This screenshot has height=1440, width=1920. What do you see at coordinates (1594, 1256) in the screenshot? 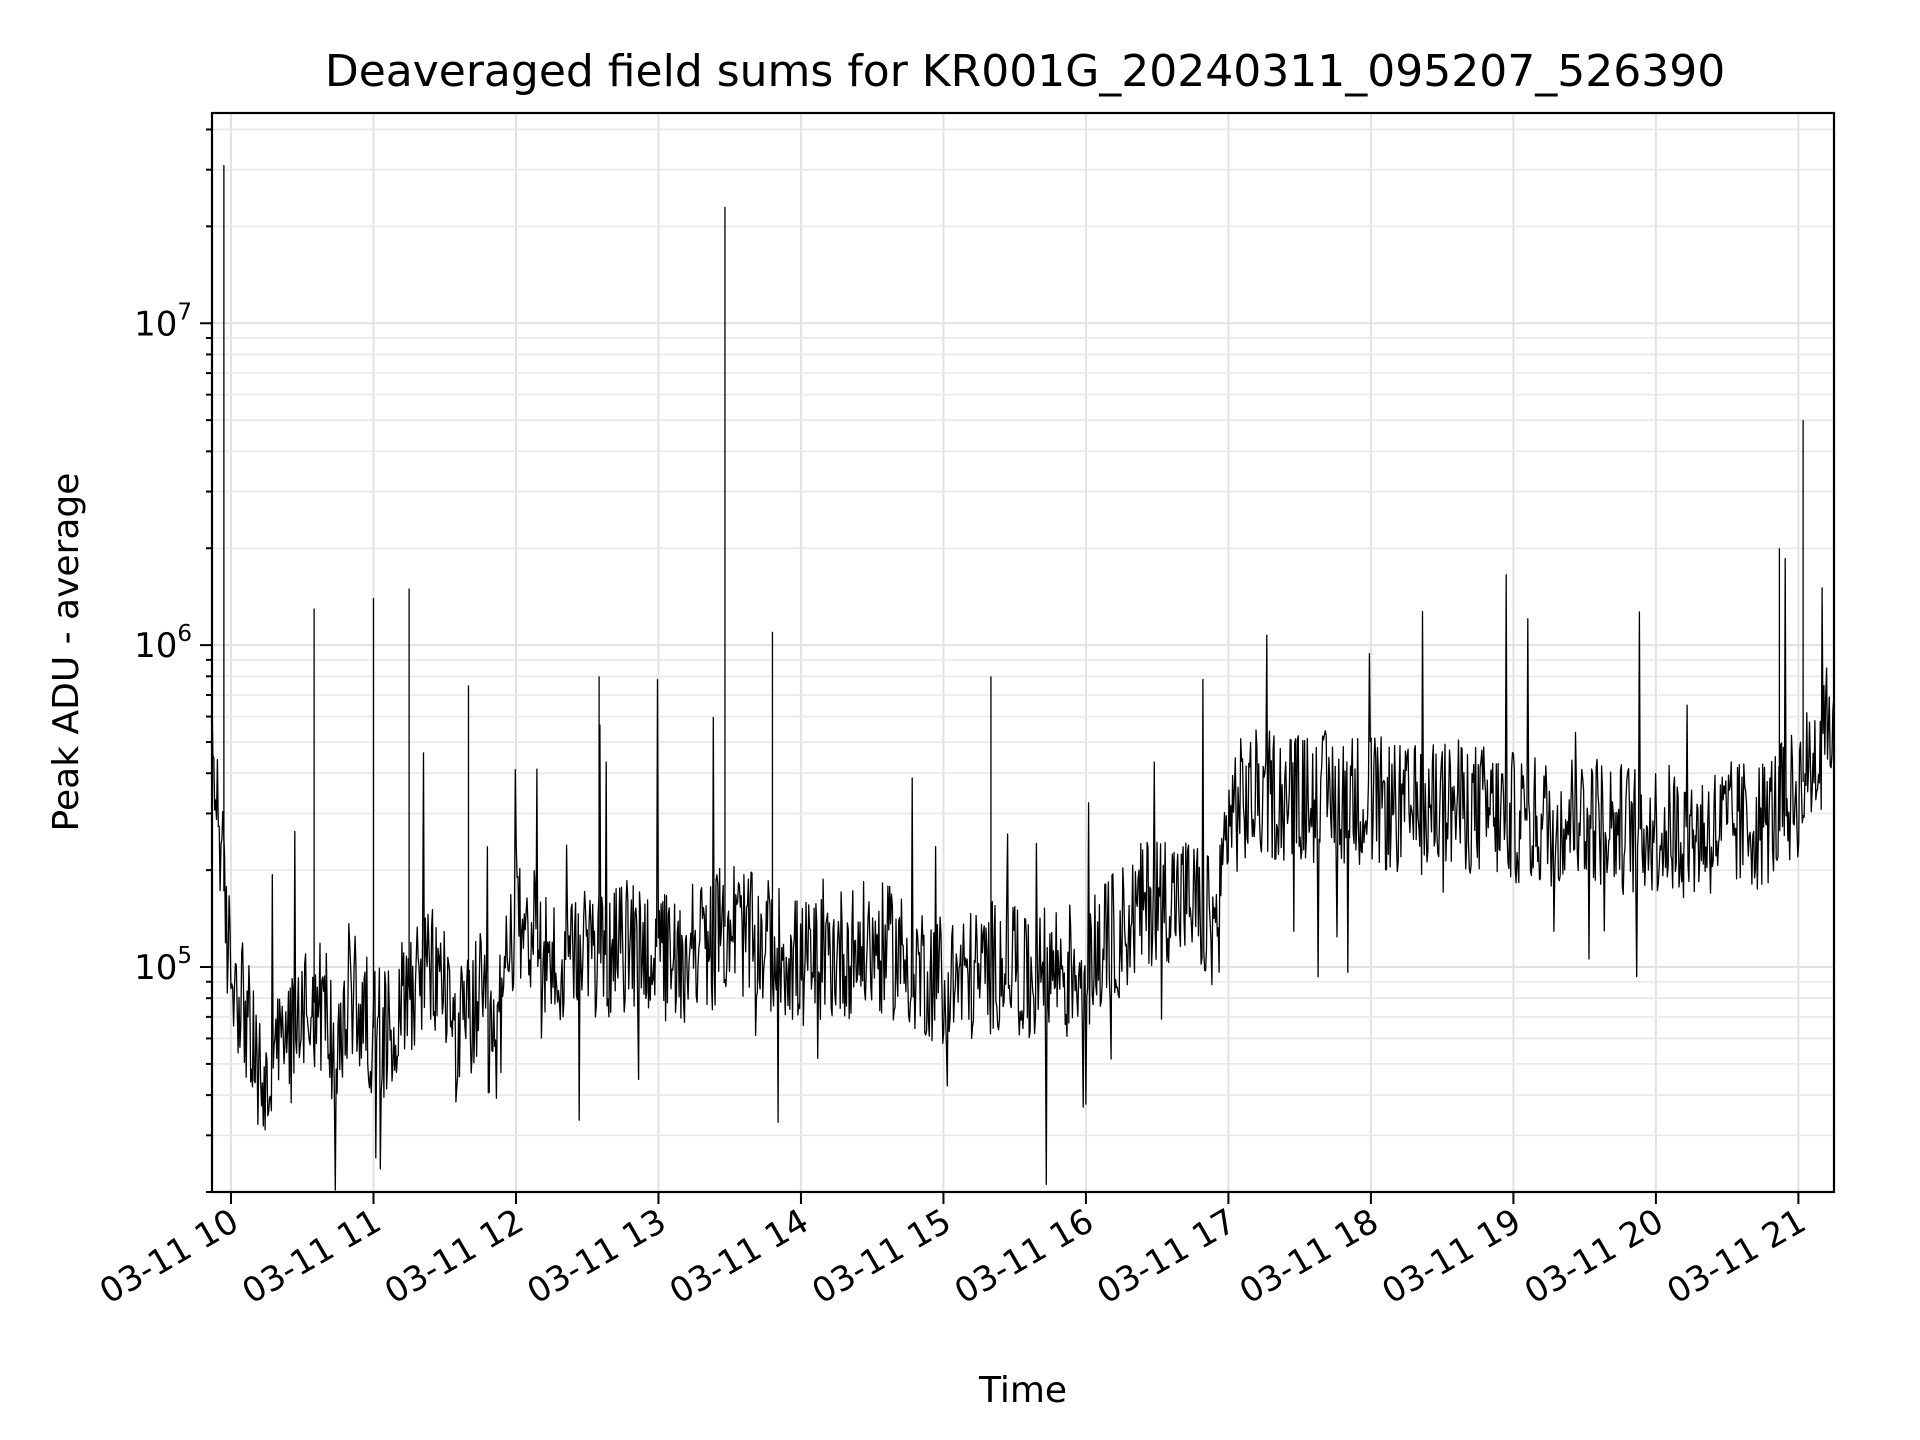
I see `x-tick-label: 03-11 20` at bounding box center [1594, 1256].